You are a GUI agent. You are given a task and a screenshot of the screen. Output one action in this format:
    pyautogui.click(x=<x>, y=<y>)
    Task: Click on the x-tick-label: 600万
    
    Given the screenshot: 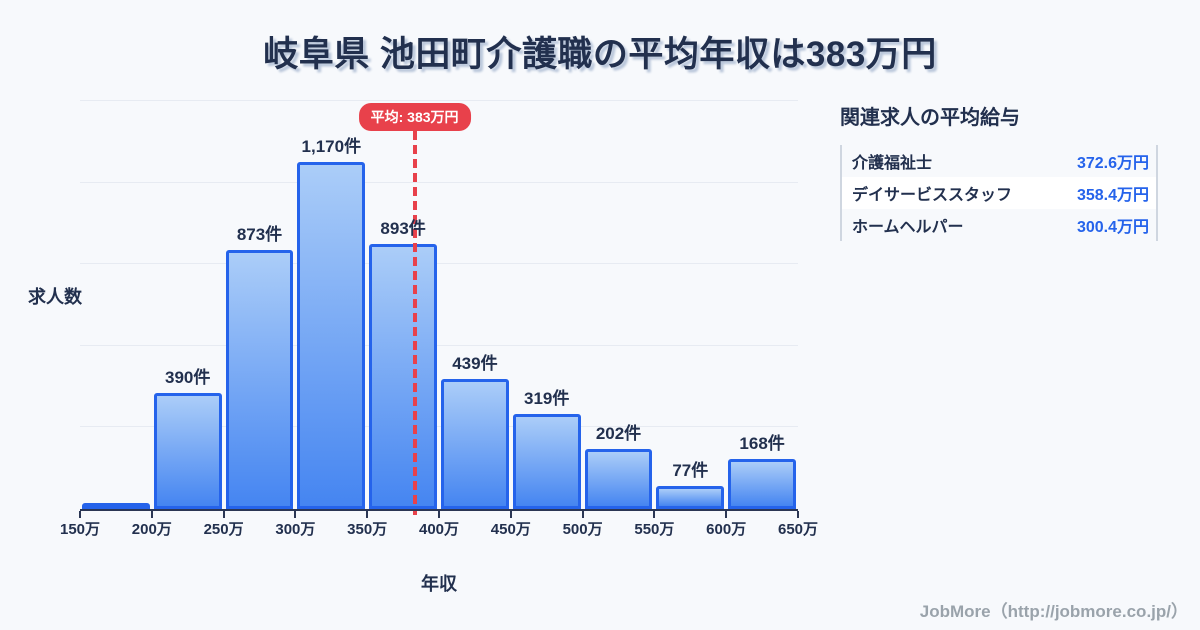 What is the action you would take?
    pyautogui.click(x=726, y=529)
    